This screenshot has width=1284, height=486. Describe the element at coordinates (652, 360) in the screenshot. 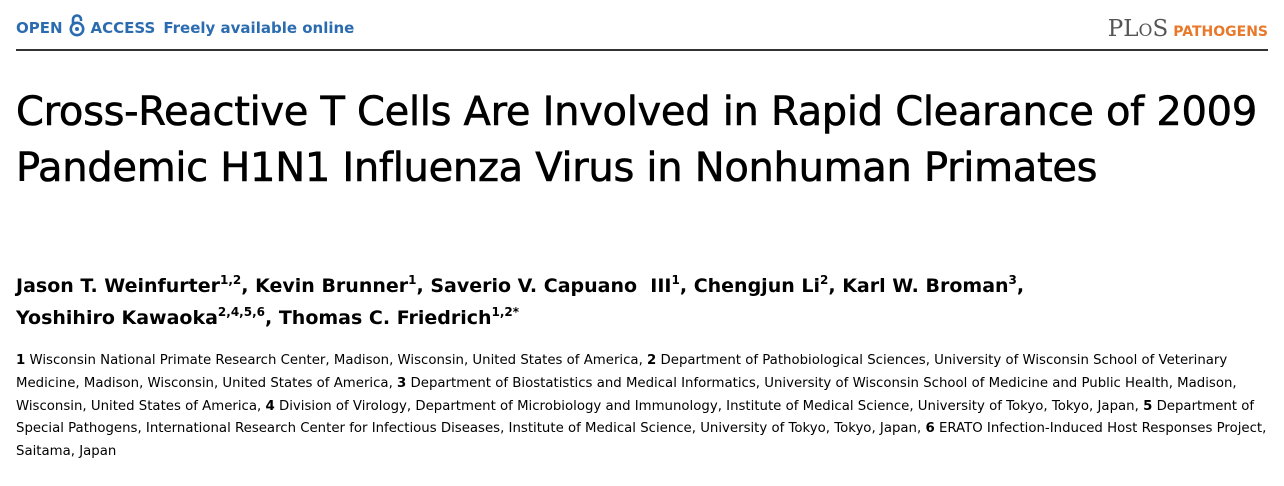

I see `affiliation-number: 2` at that location.